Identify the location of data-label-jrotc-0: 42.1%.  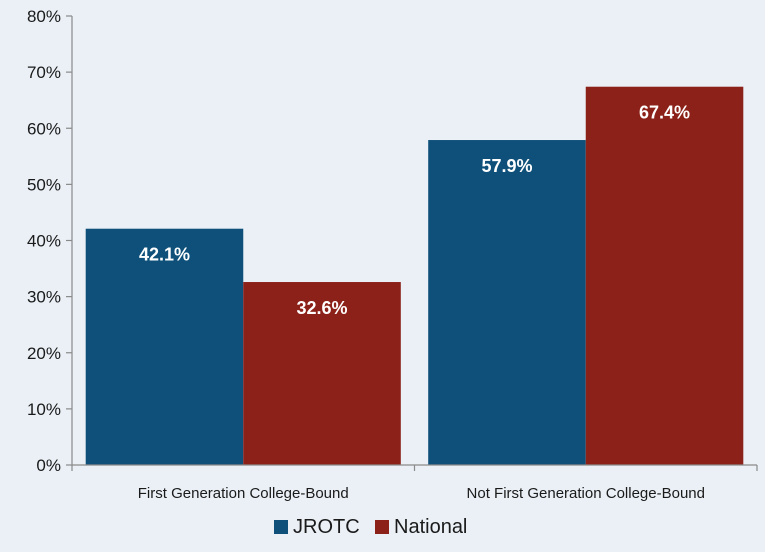
(164, 255).